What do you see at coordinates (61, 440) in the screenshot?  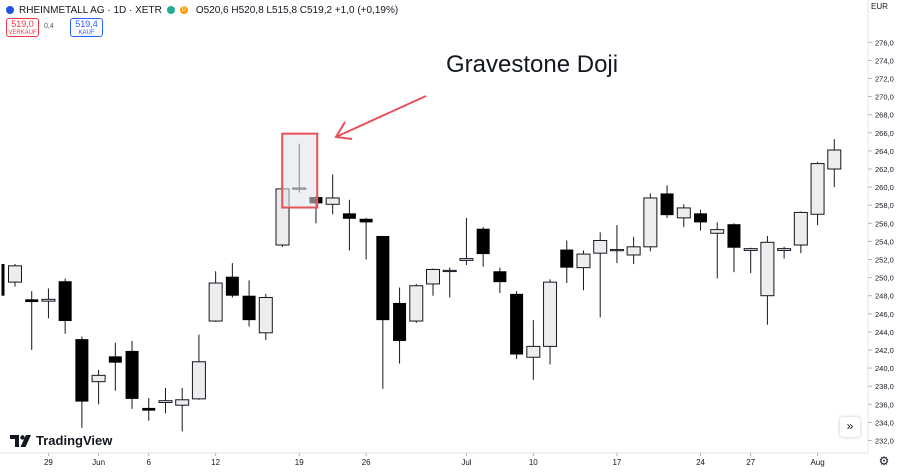 I see `tradingview-logo: TradingView` at bounding box center [61, 440].